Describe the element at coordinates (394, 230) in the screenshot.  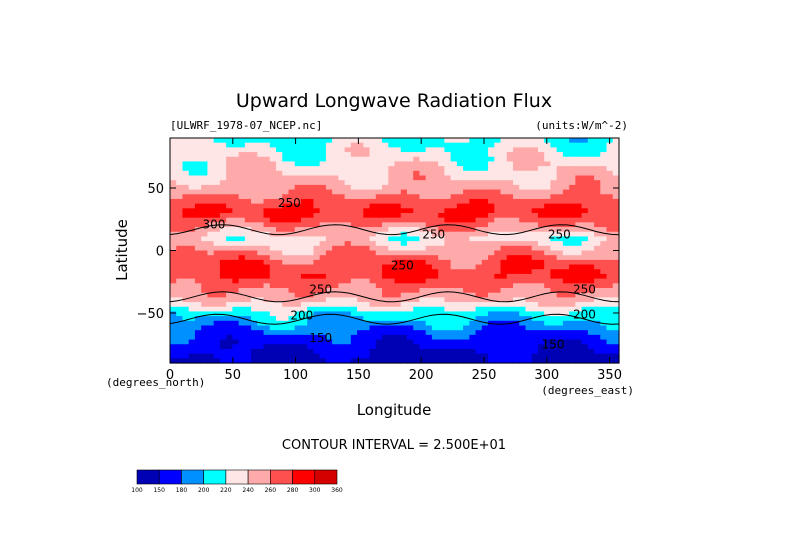
I see `contour-line` at that location.